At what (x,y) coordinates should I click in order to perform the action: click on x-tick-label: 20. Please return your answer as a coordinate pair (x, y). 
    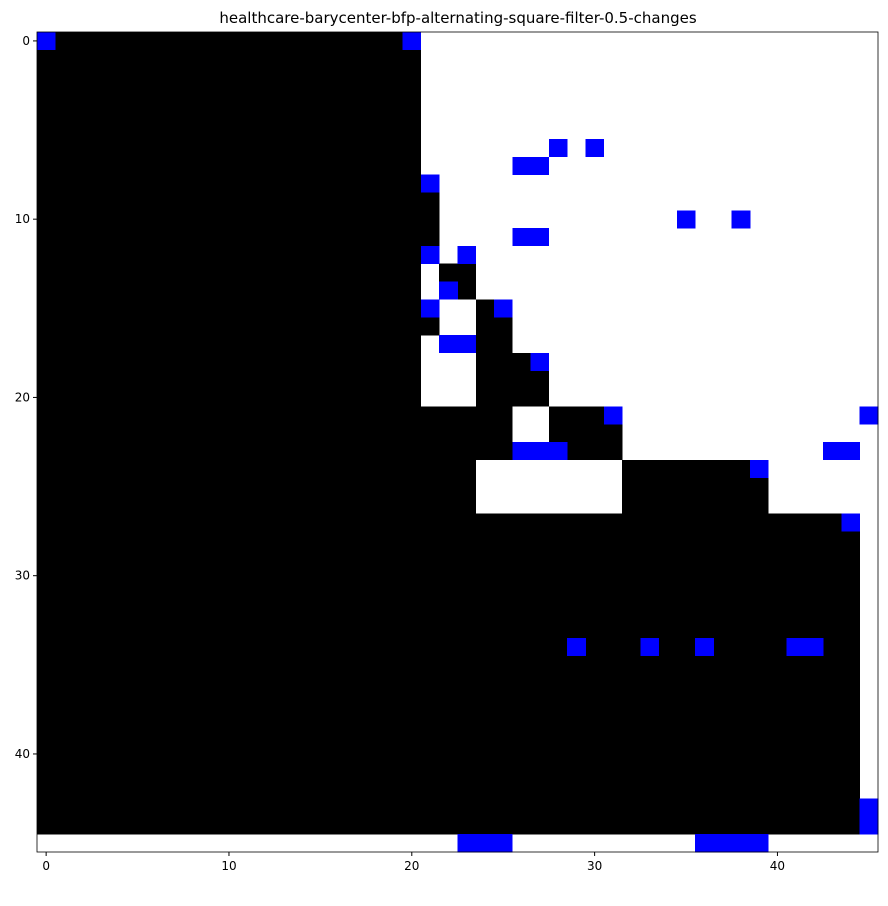
    Looking at the image, I should click on (411, 866).